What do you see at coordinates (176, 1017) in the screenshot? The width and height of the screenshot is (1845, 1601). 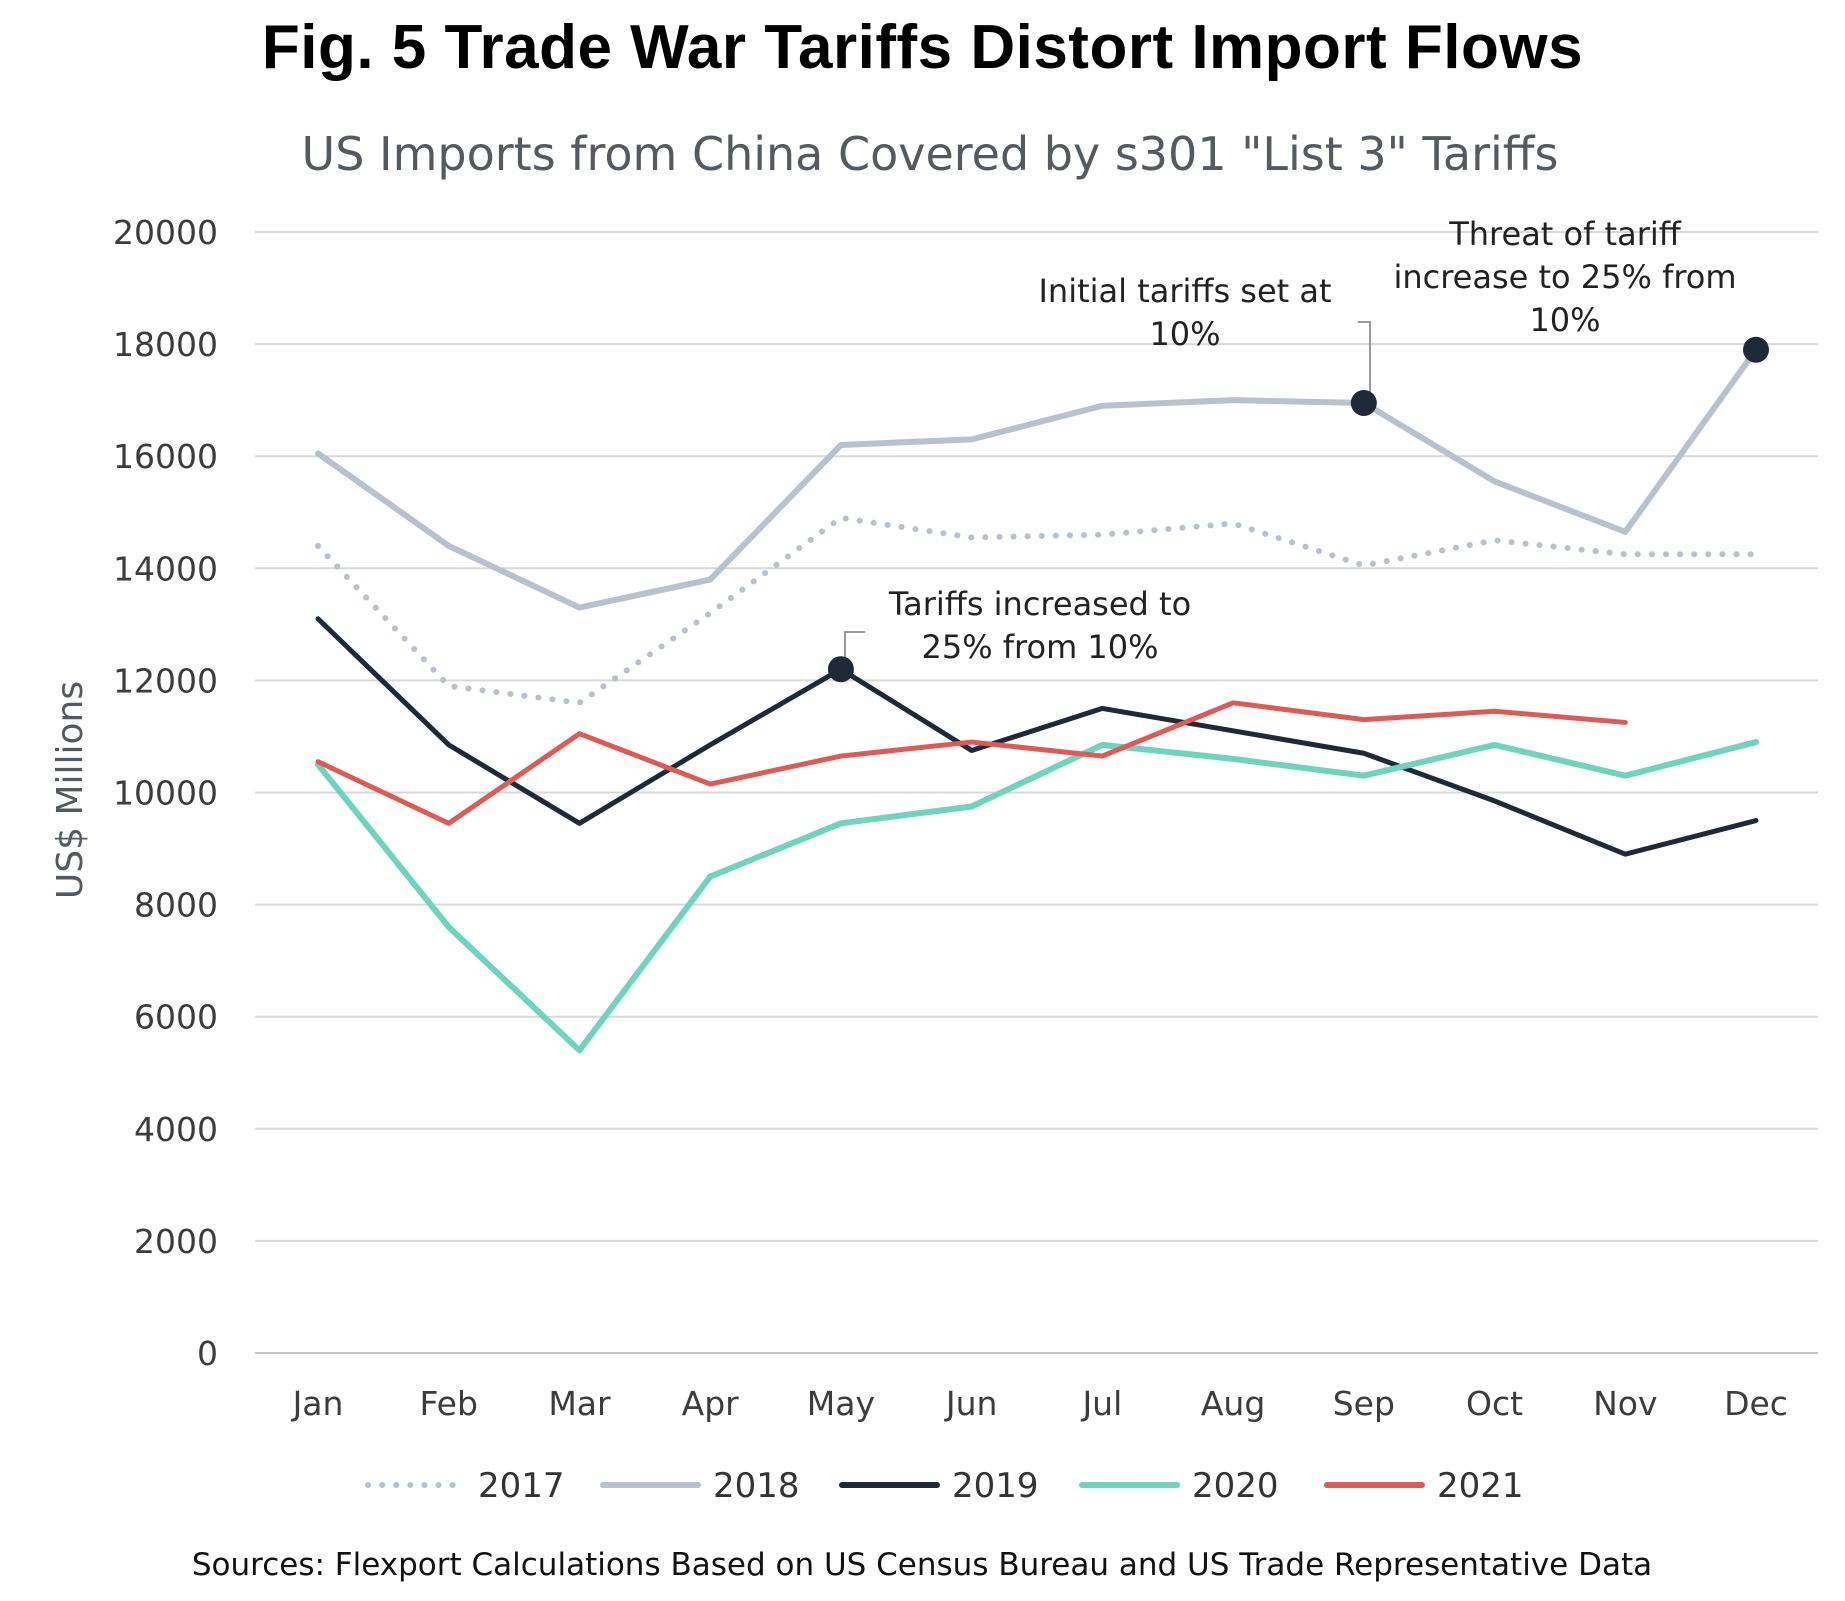 I see `y-tick-label: 6000` at bounding box center [176, 1017].